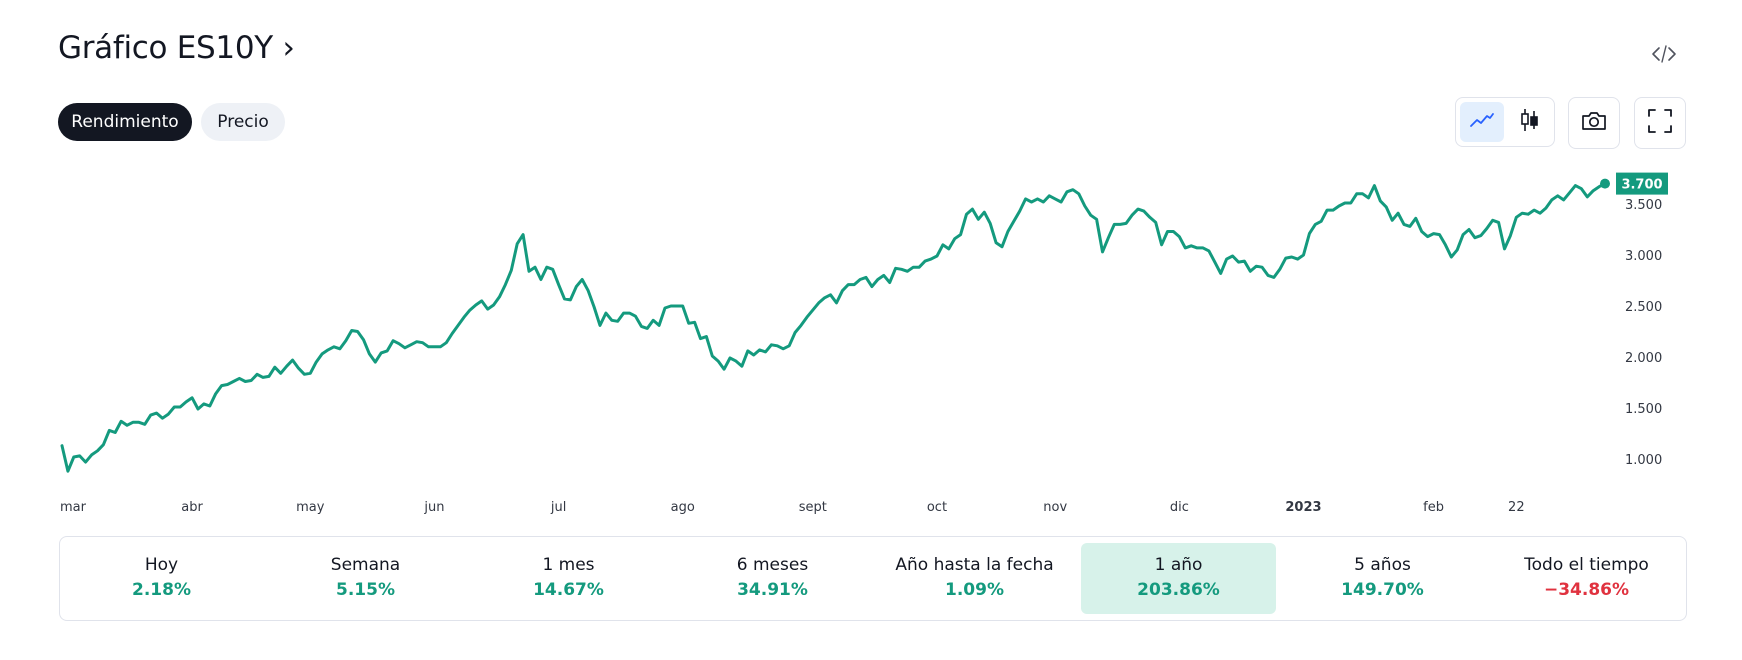 This screenshot has height=660, width=1742. What do you see at coordinates (1178, 590) in the screenshot?
I see `timeframe-change: 203.86%` at bounding box center [1178, 590].